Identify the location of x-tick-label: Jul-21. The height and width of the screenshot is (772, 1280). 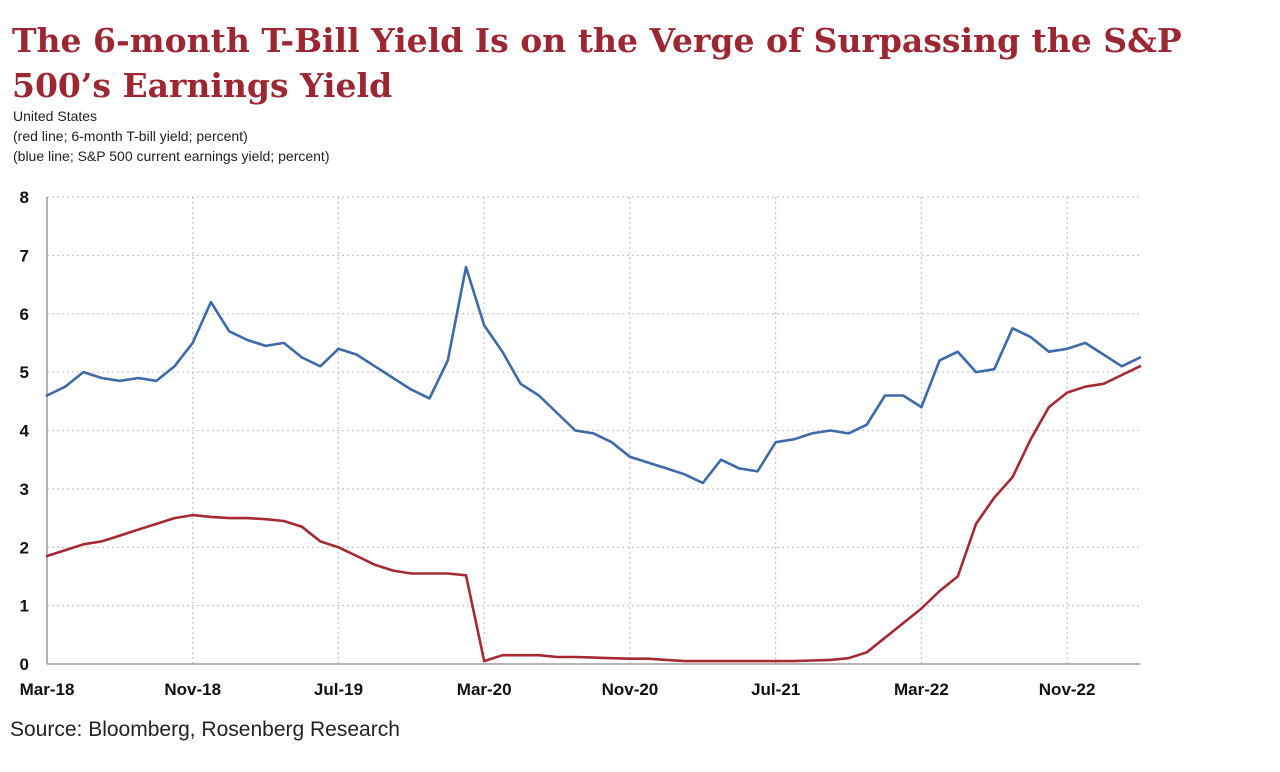
(775, 689).